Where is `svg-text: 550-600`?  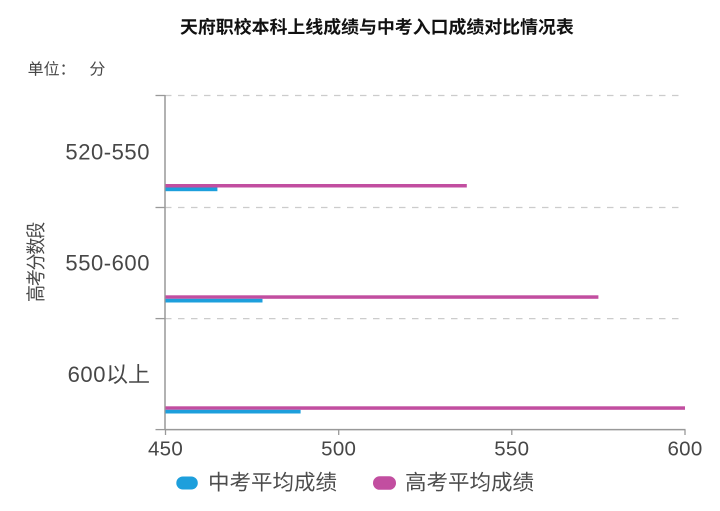
svg-text: 550-600 is located at coordinates (107, 263).